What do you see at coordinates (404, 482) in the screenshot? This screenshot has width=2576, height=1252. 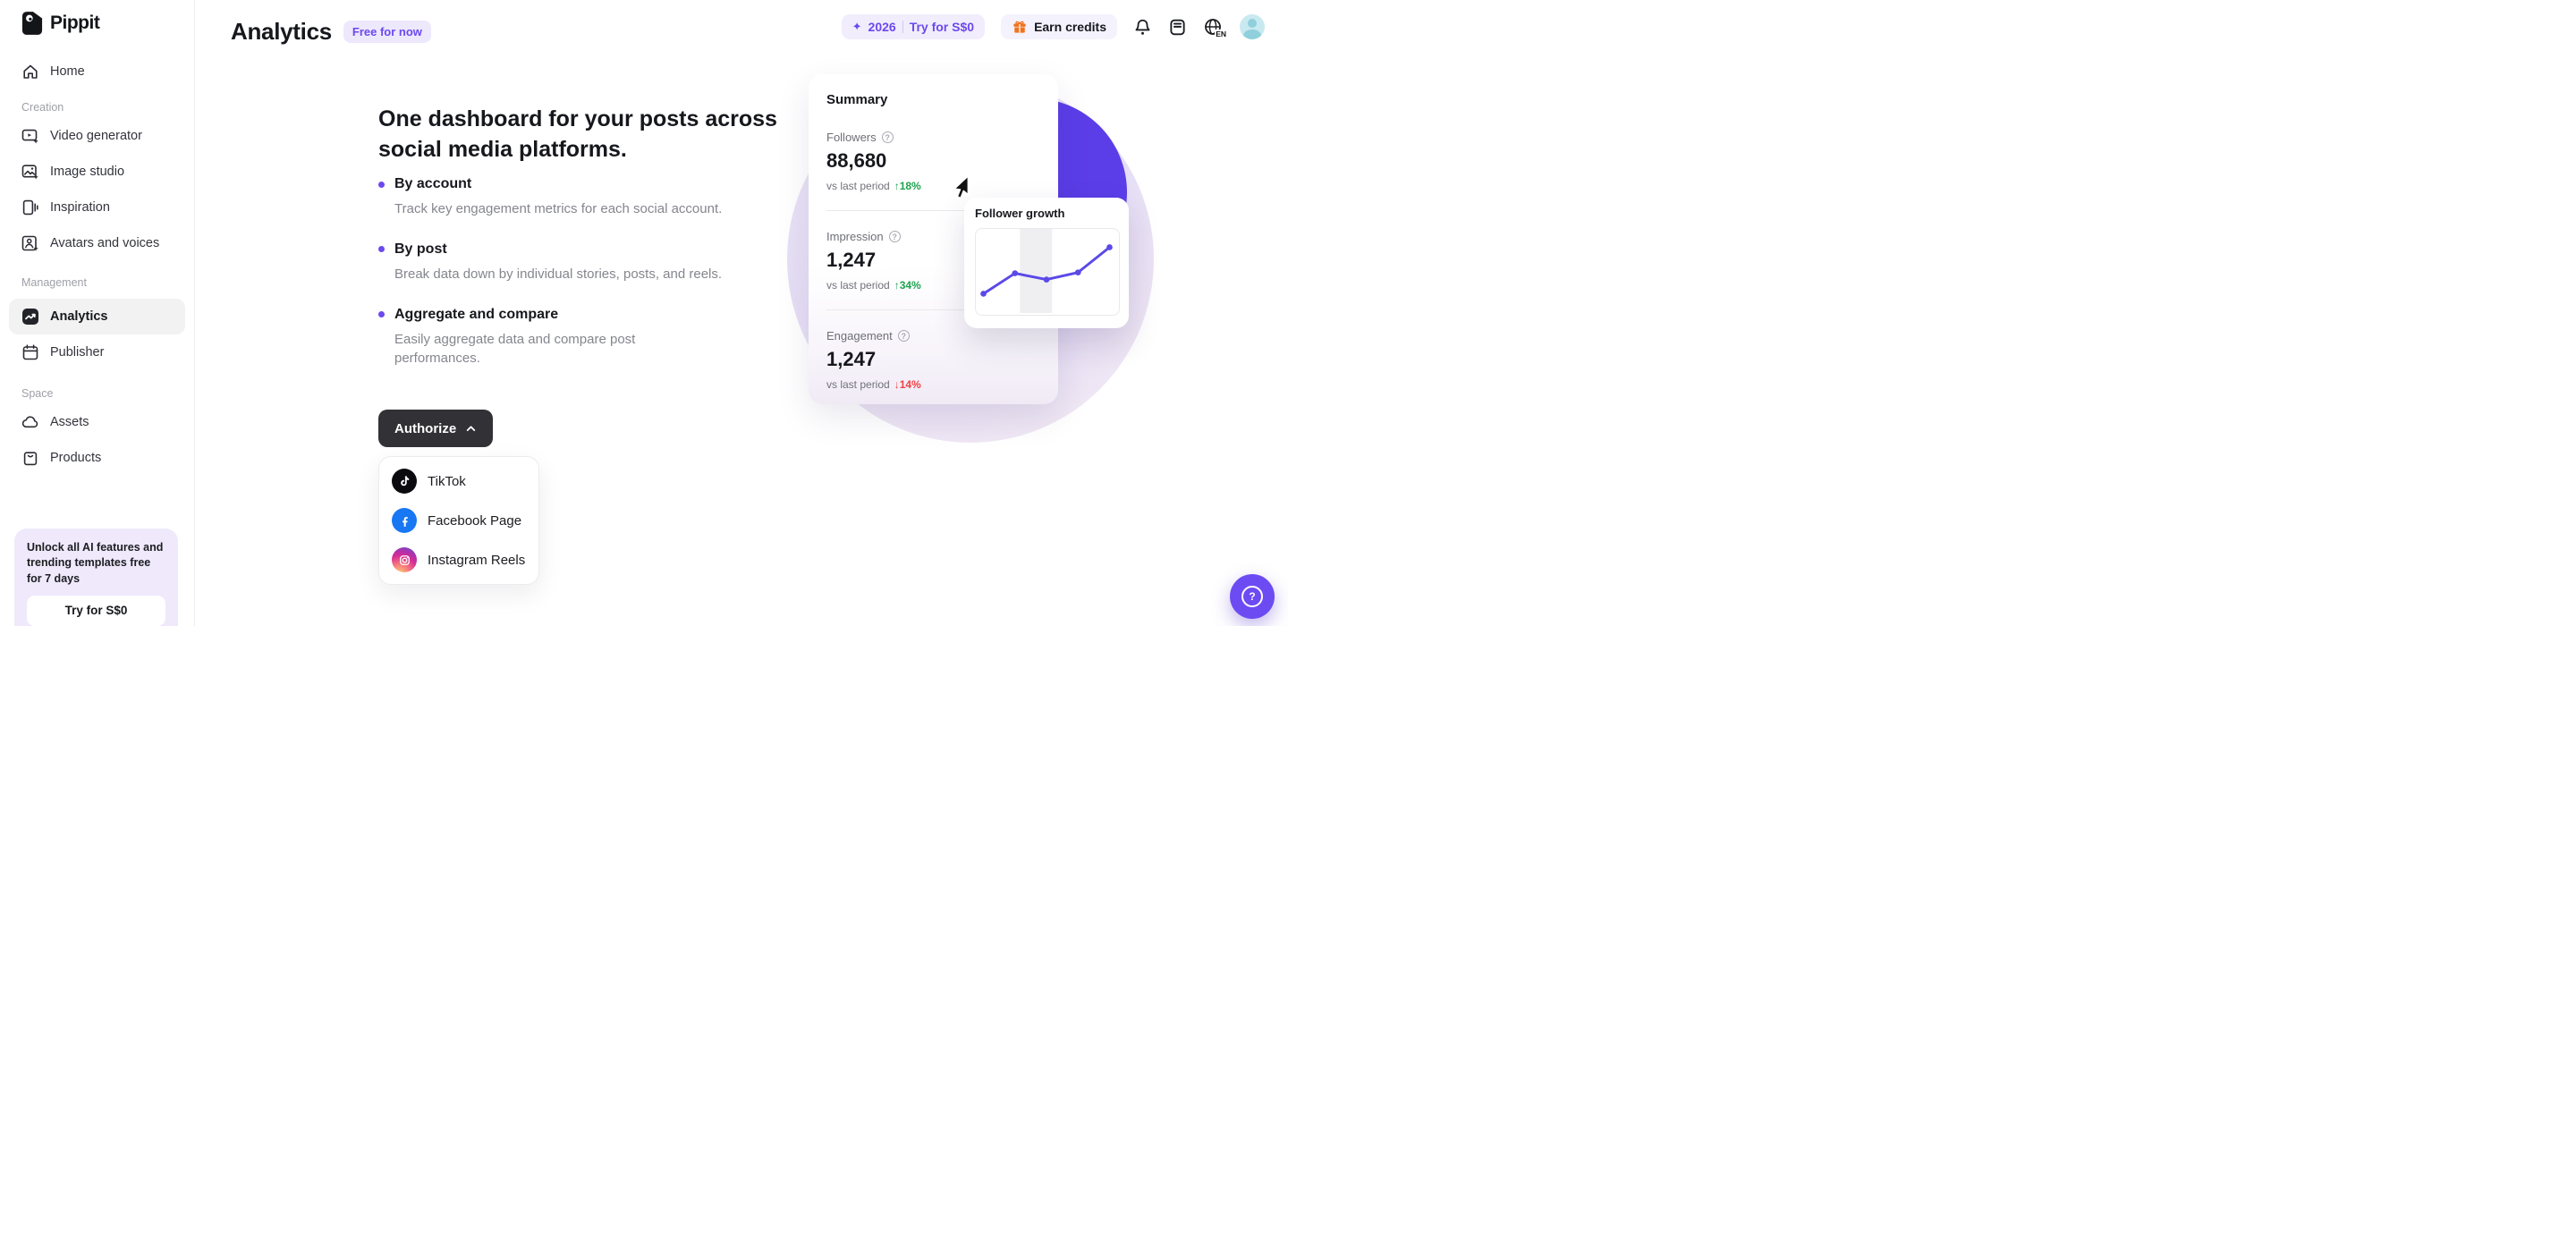 I see `tiktok-icon` at bounding box center [404, 482].